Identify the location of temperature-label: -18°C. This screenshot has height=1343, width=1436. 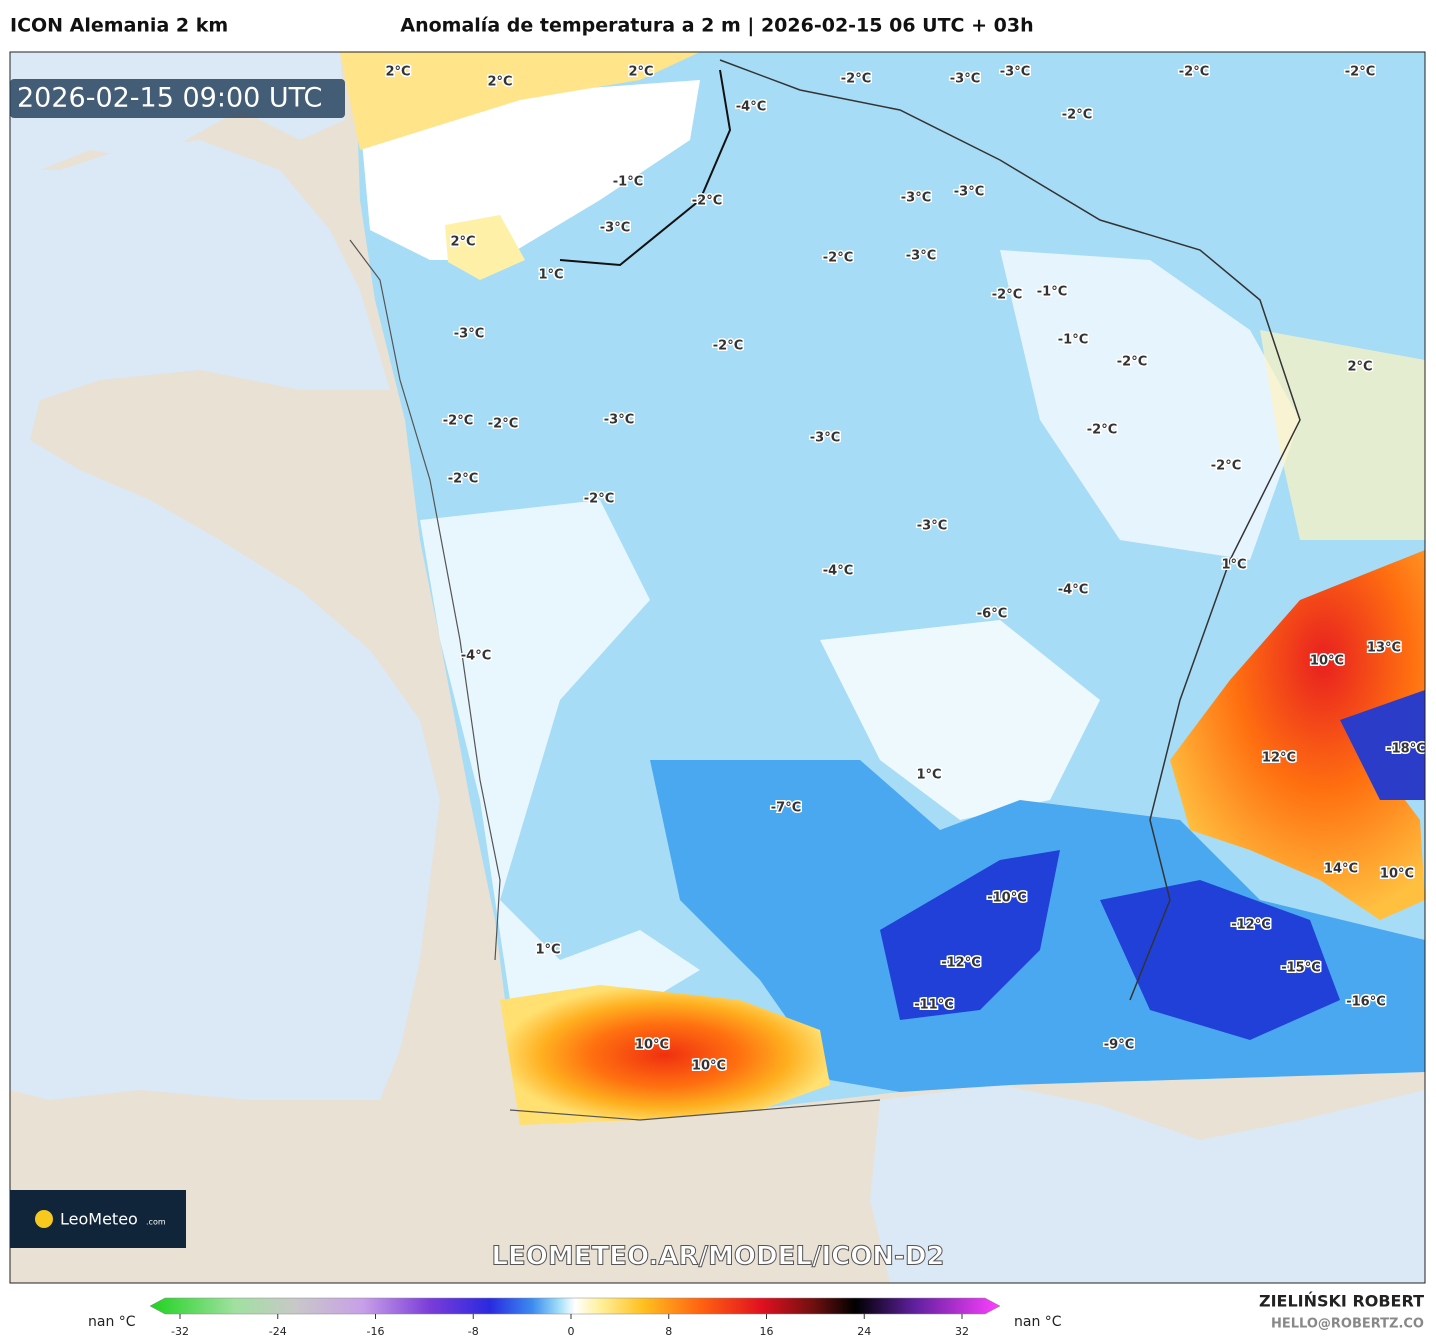
(1406, 749).